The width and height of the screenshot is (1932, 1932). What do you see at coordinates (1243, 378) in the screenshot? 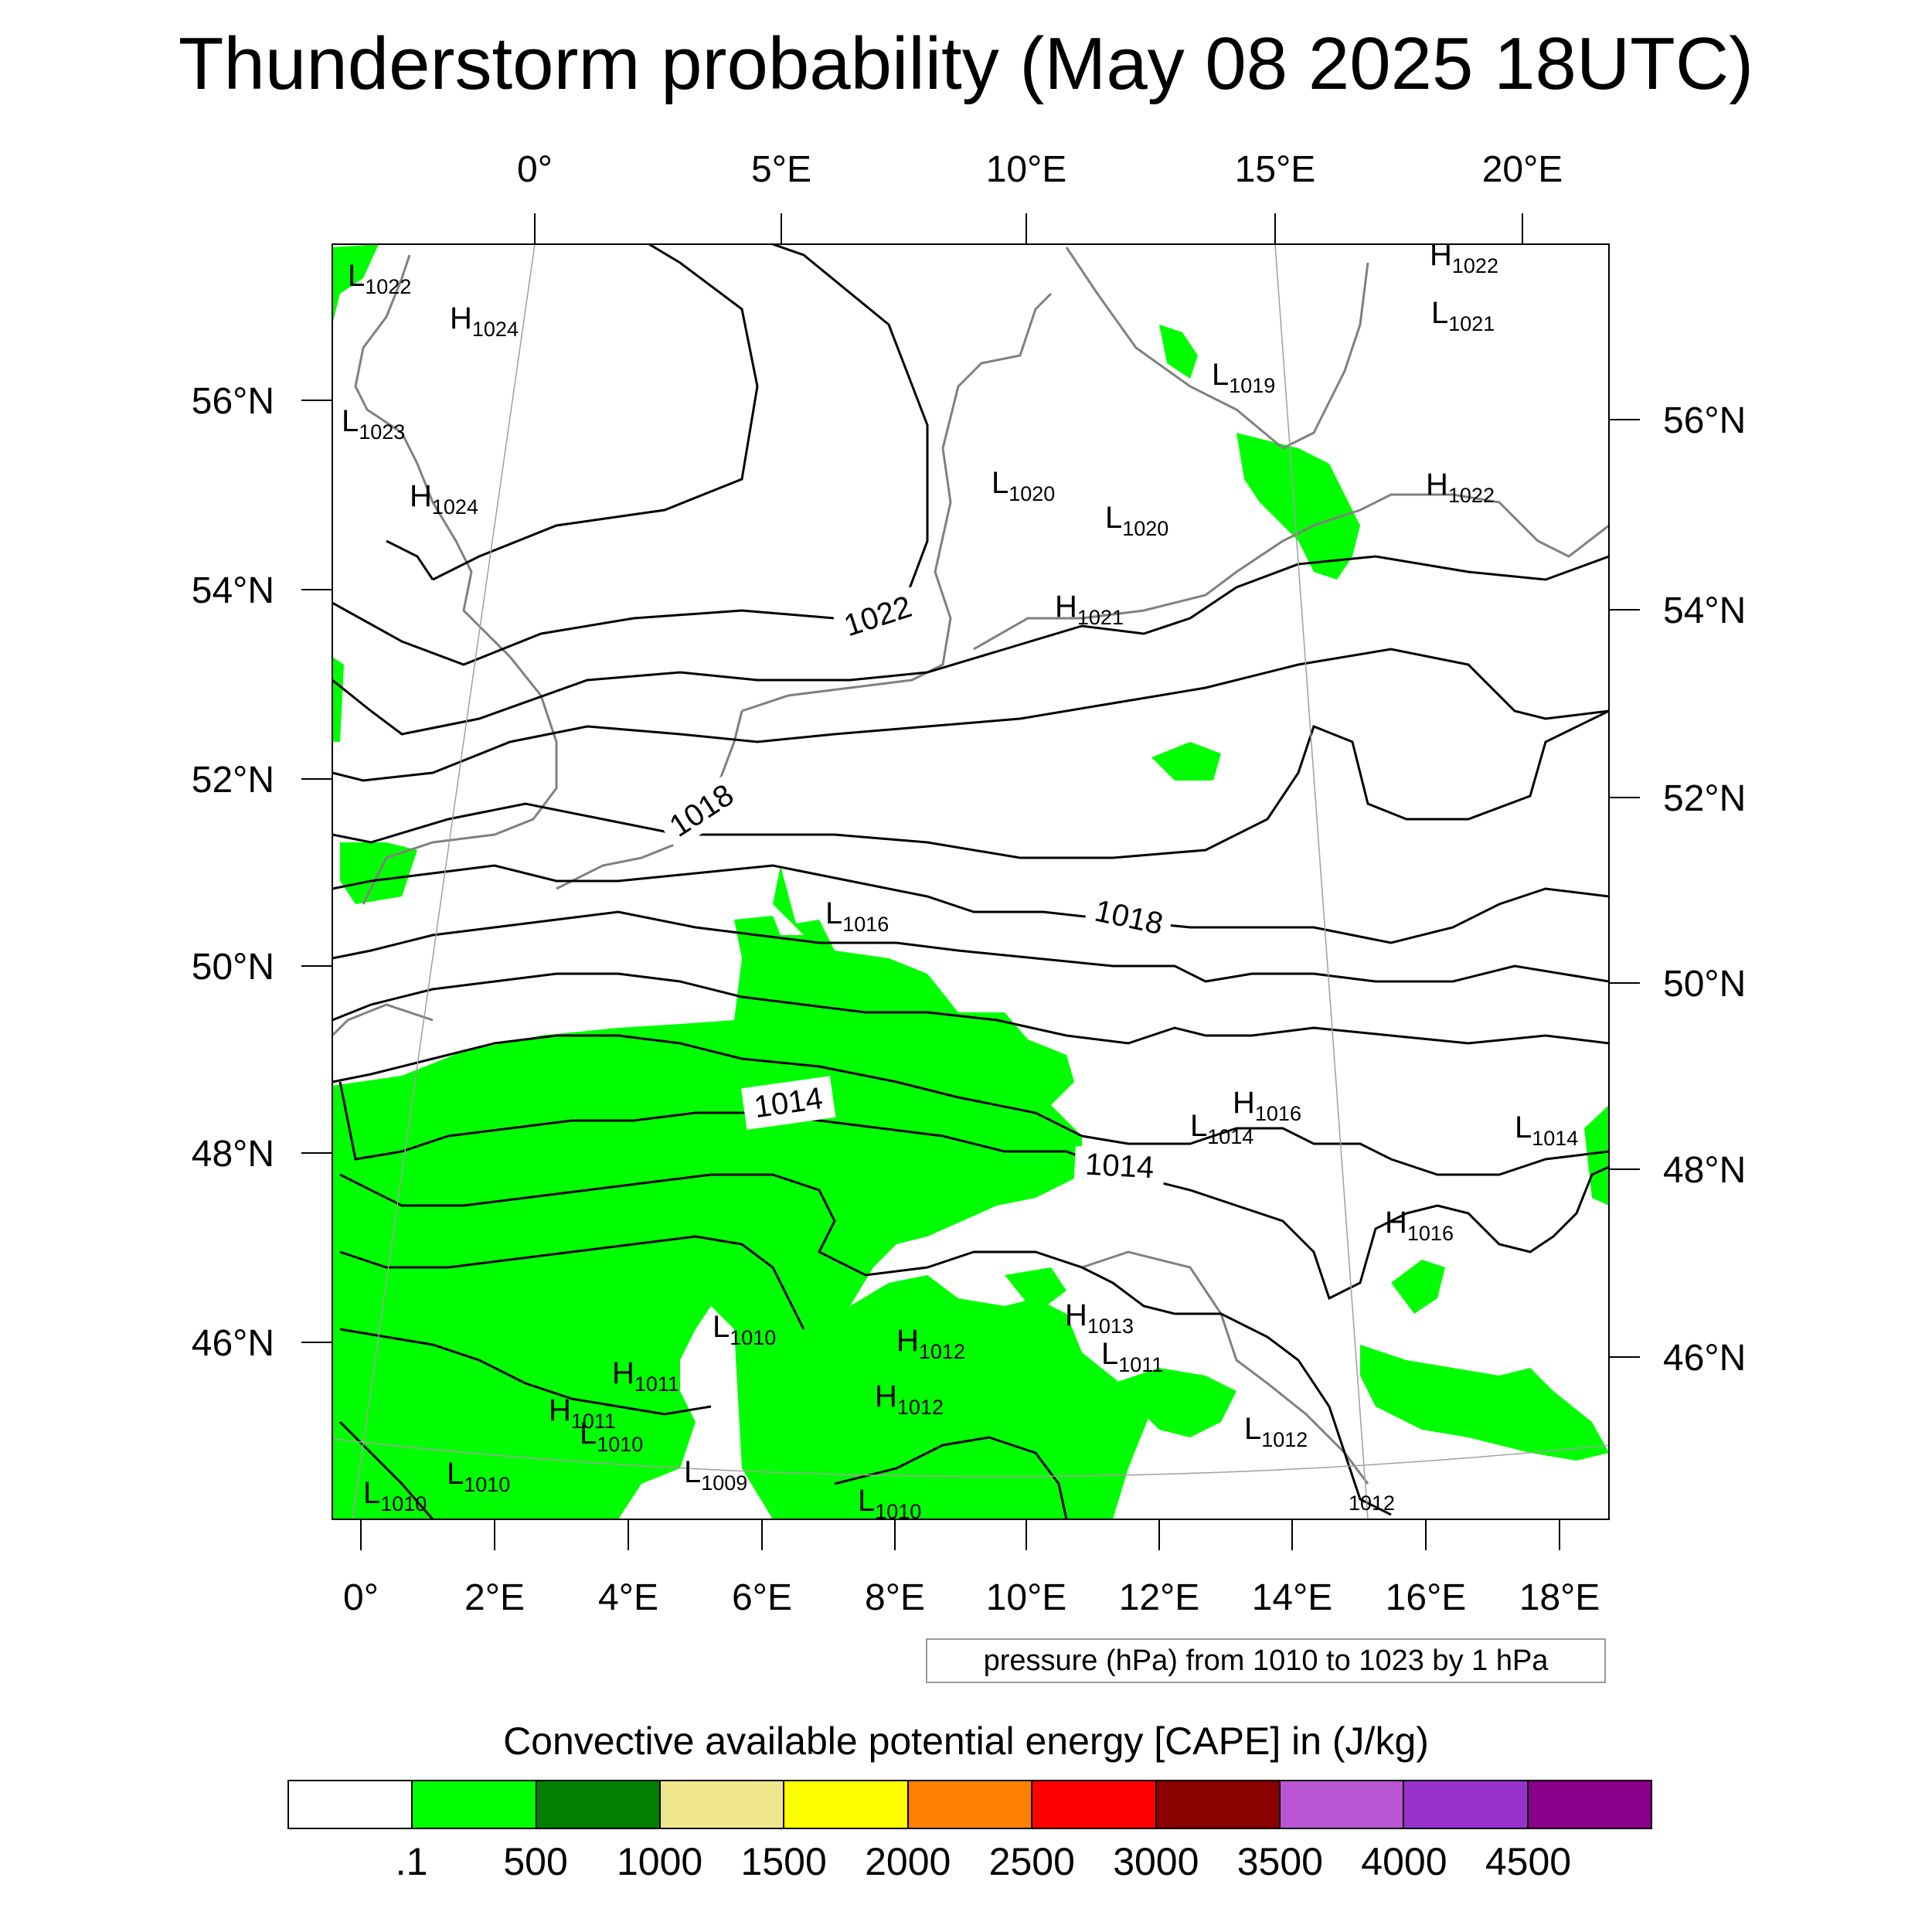
I see `pressure-system-label: L1019` at bounding box center [1243, 378].